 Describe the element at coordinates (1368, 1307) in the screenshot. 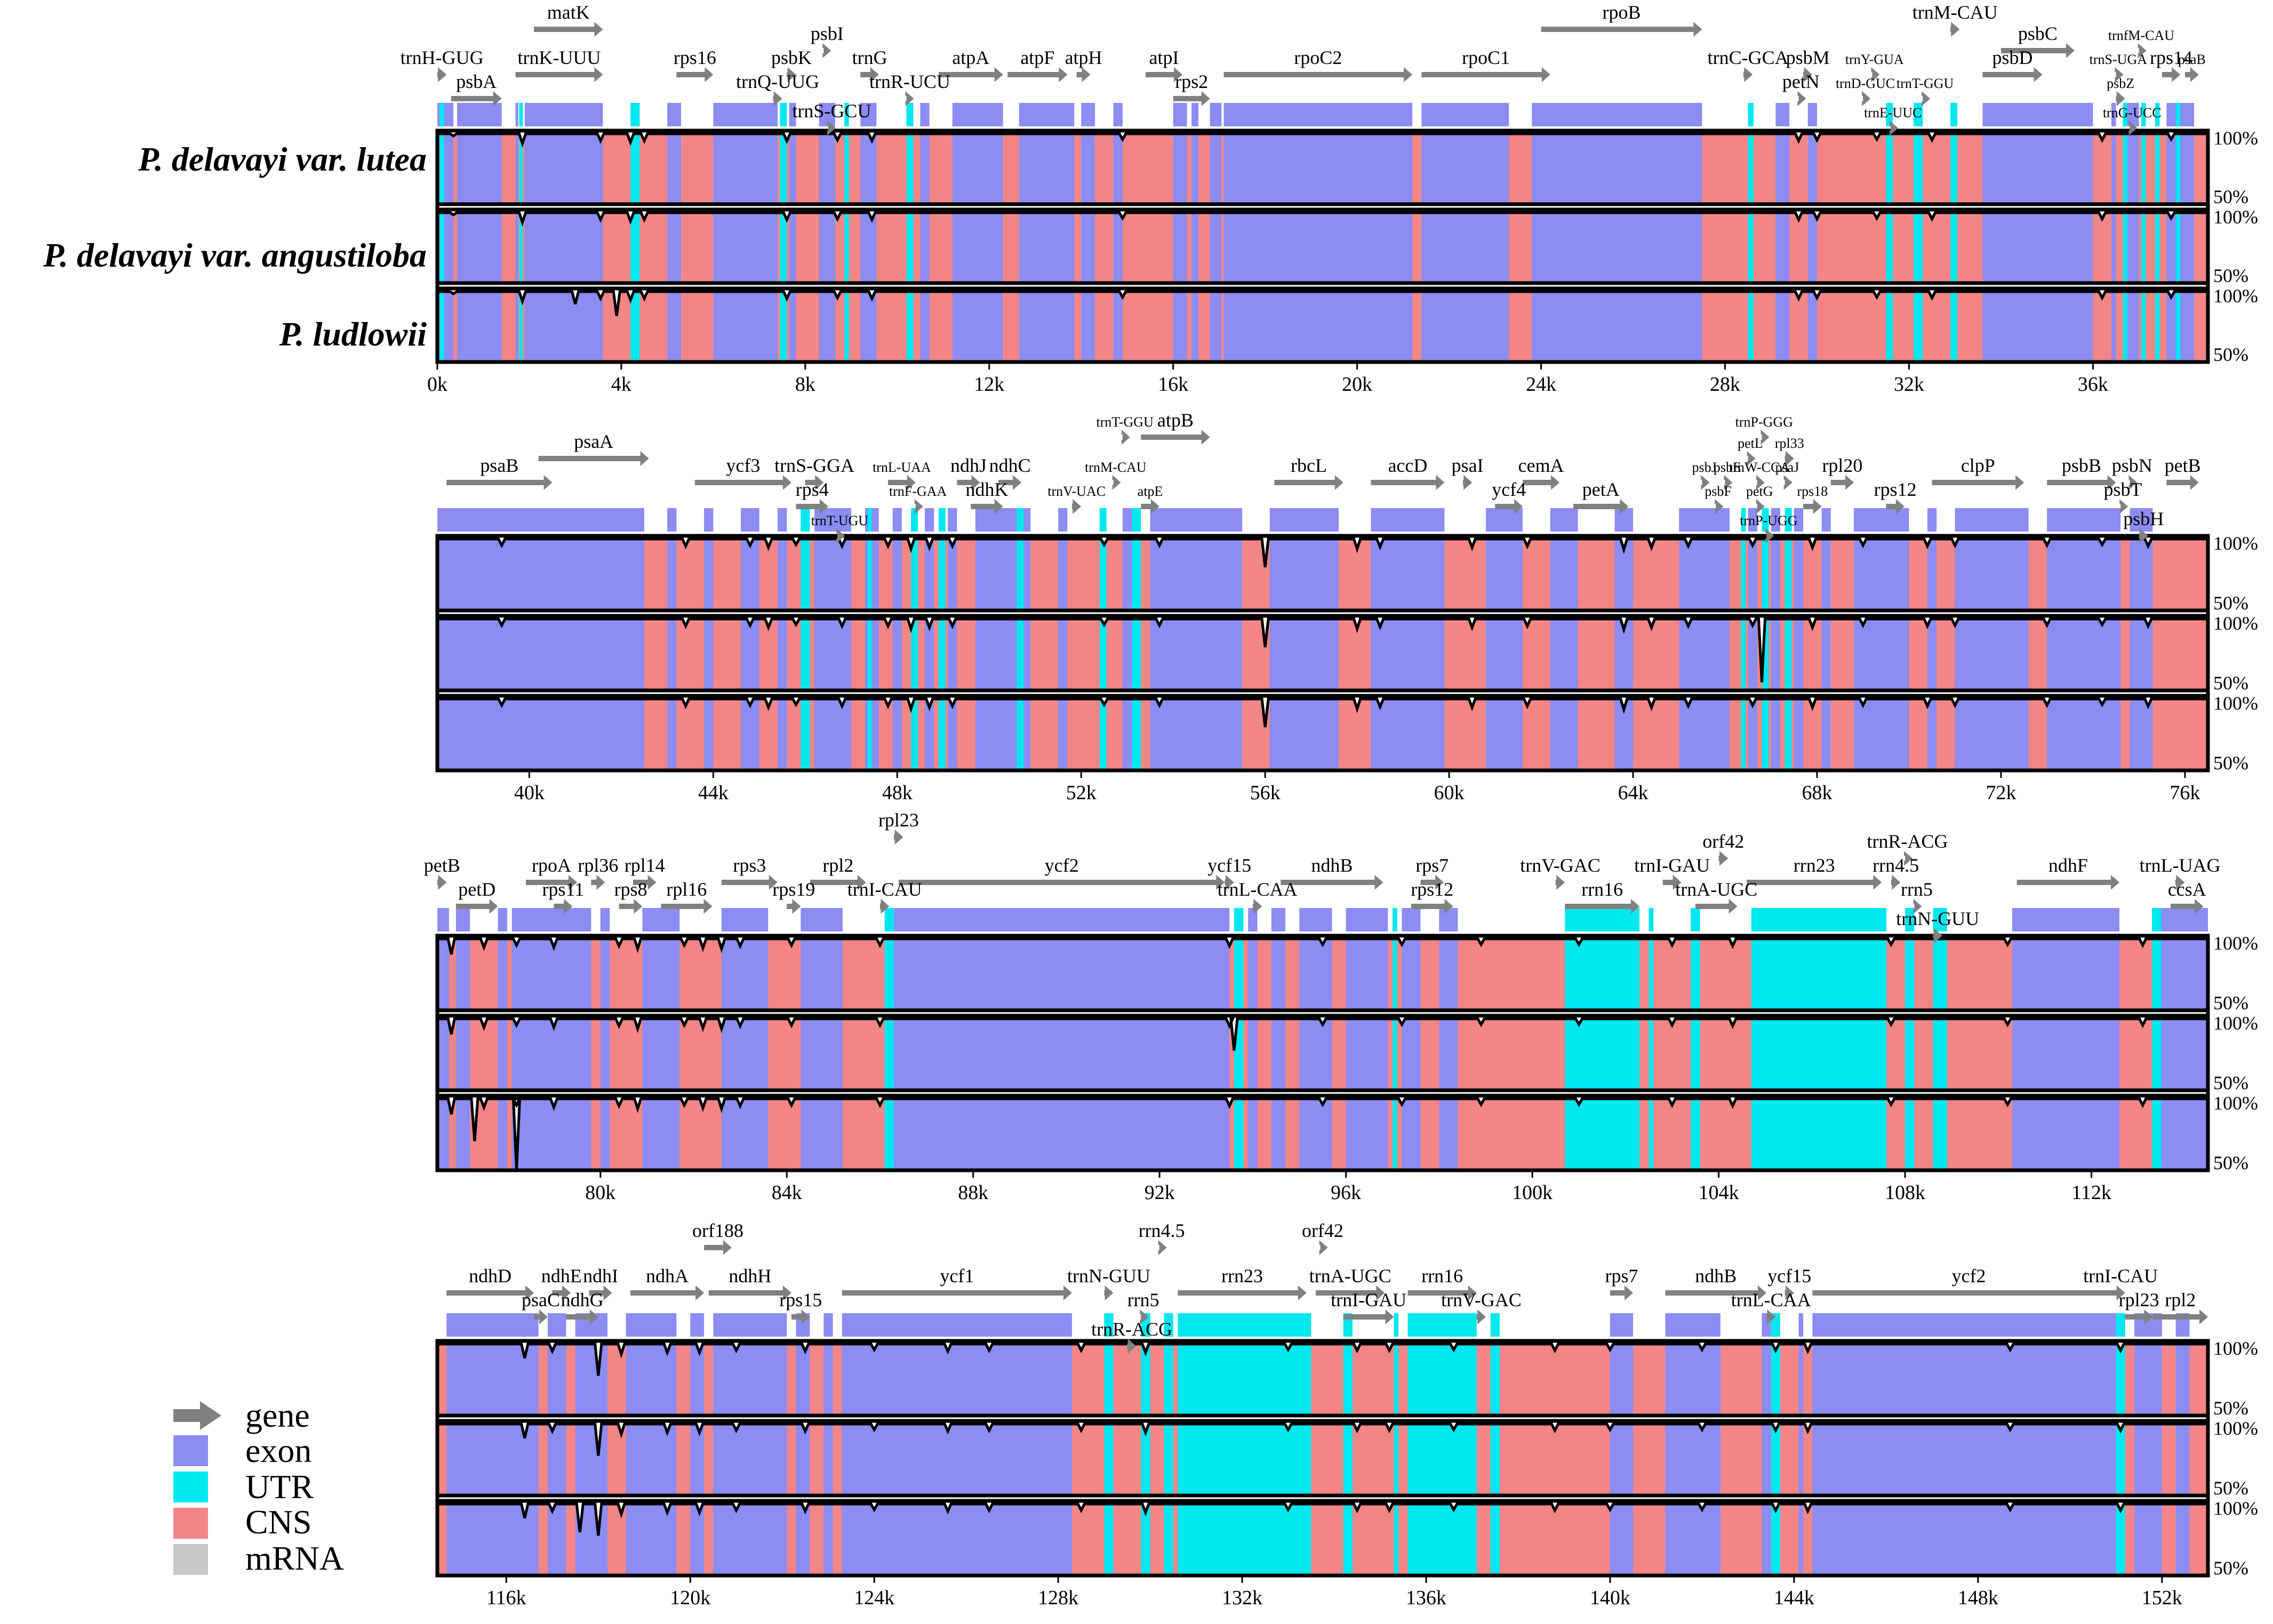

I see `gene-trnI-GAU: trnI-GAU` at that location.